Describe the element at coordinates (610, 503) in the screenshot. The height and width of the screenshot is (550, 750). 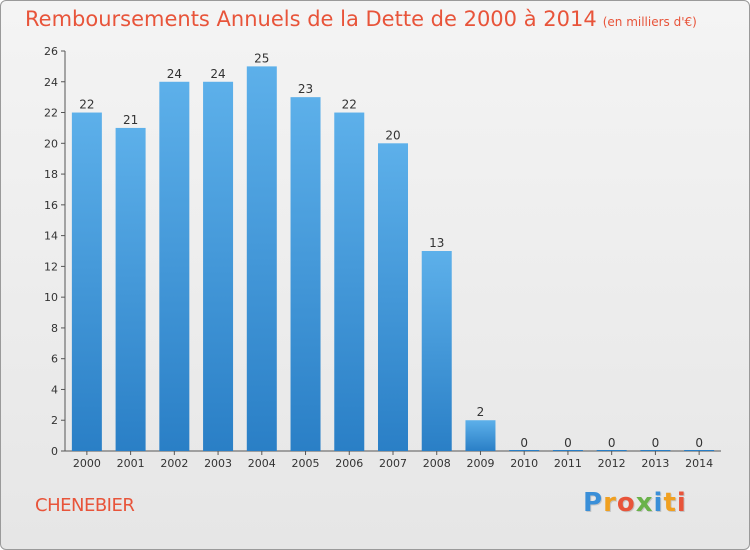
I see `logo-letter: r` at that location.